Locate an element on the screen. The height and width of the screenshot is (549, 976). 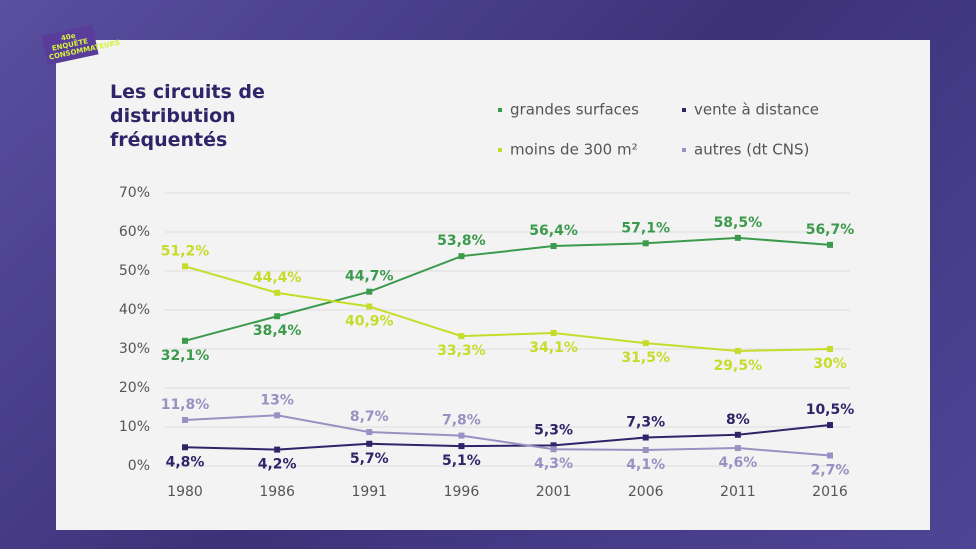
value-label: 4,3% is located at coordinates (553, 464).